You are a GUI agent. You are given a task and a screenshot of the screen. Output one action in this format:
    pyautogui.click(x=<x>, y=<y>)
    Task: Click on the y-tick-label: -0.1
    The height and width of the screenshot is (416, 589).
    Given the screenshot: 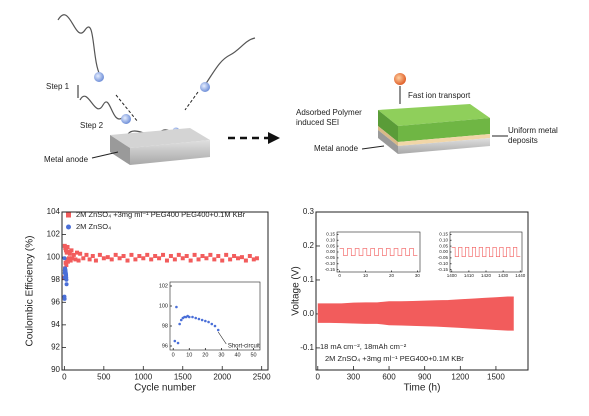 What is the action you would take?
    pyautogui.click(x=307, y=347)
    